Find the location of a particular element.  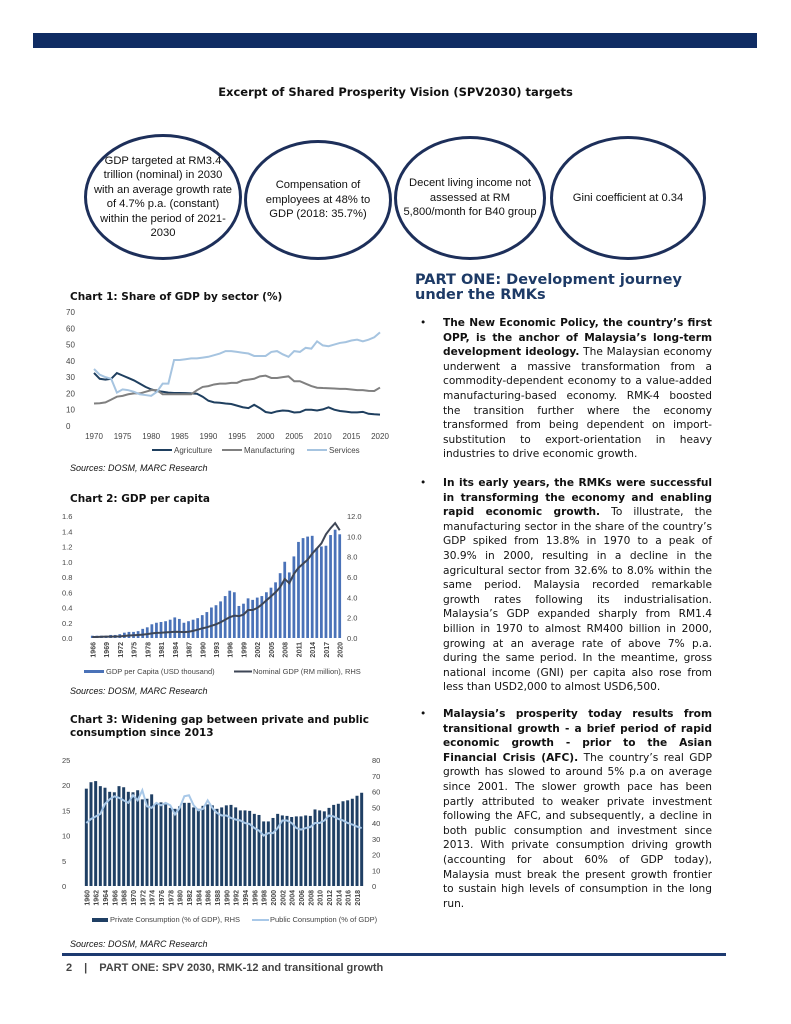

legend-label: Services is located at coordinates (344, 450).